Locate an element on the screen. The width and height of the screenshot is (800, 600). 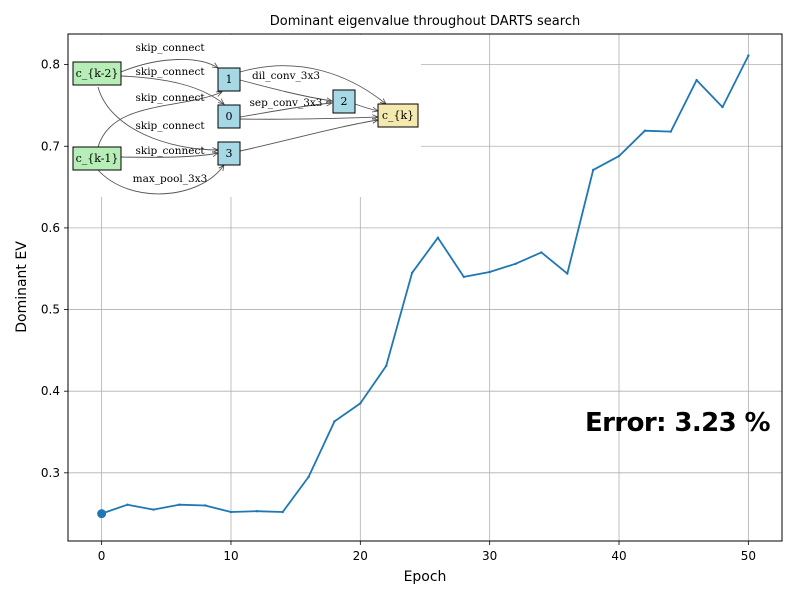
node-label: 3 is located at coordinates (229, 153).